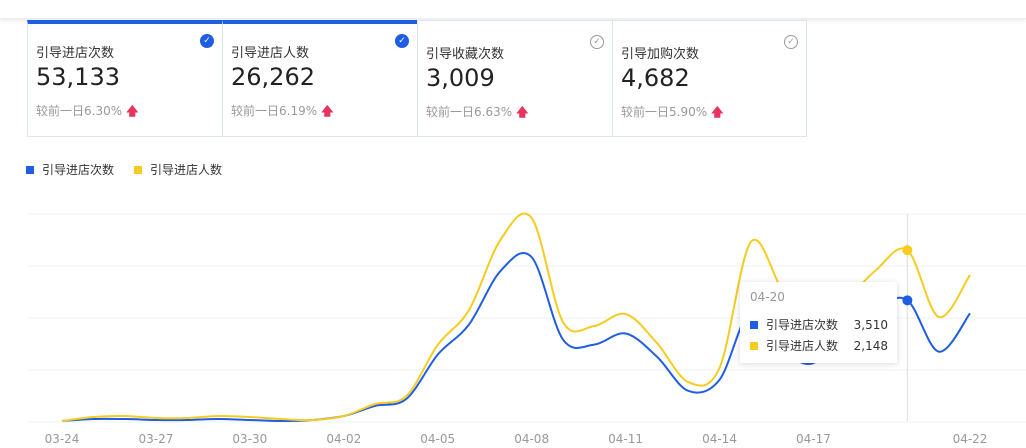 The image size is (1026, 448). Describe the element at coordinates (655, 78) in the screenshot. I see `metric-value: 4,682` at that location.